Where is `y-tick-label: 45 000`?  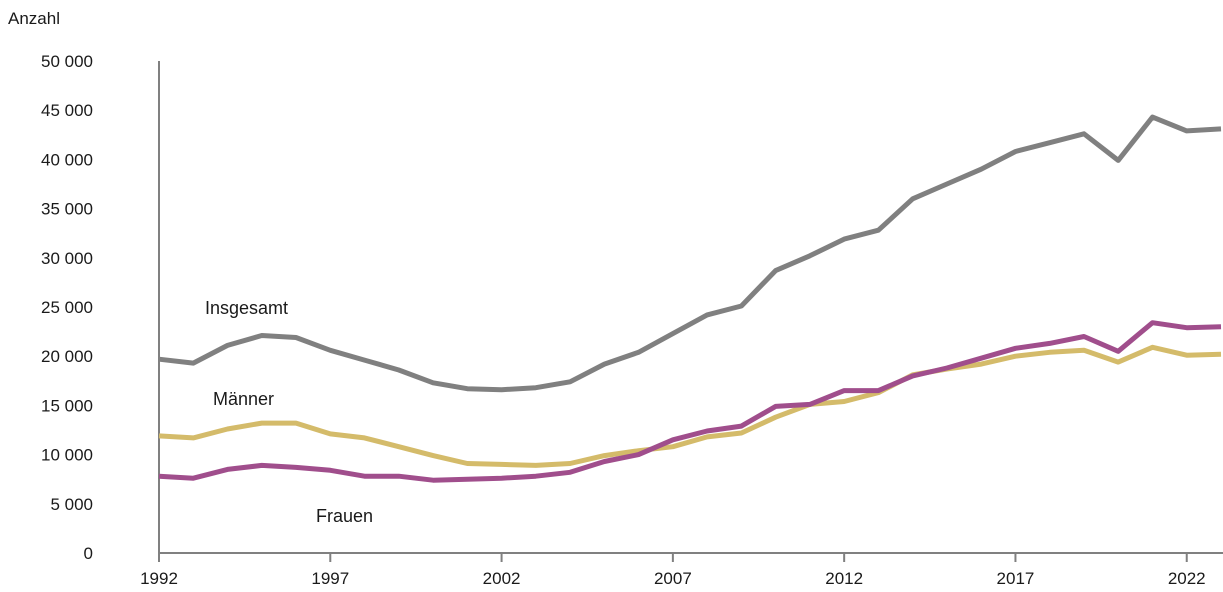 y-tick-label: 45 000 is located at coordinates (67, 110).